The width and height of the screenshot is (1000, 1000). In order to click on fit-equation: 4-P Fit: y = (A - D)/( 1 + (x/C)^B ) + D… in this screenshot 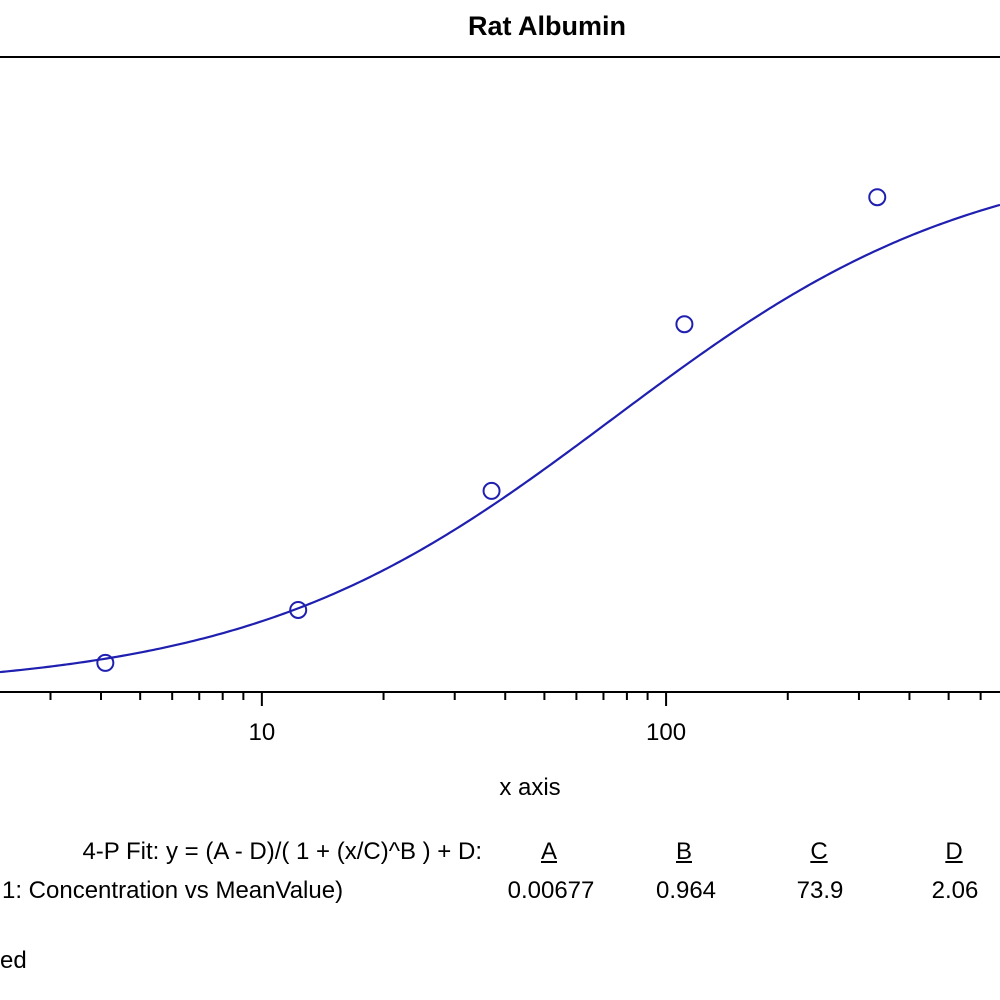, I will do `click(282, 851)`.